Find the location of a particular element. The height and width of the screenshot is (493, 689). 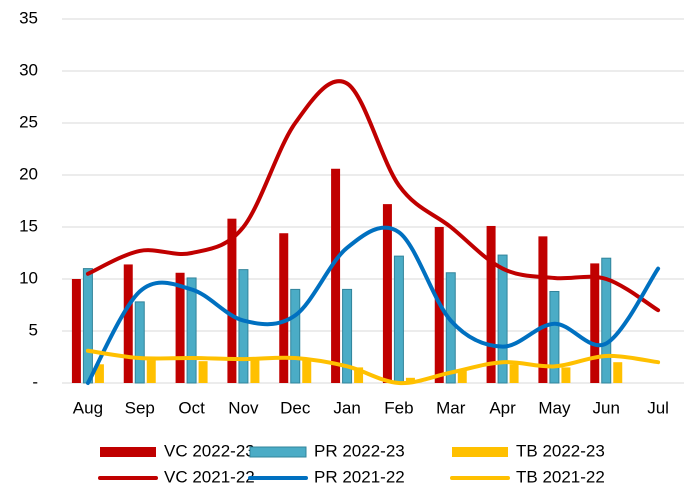

legend-label: TB 2021-22 is located at coordinates (560, 476).